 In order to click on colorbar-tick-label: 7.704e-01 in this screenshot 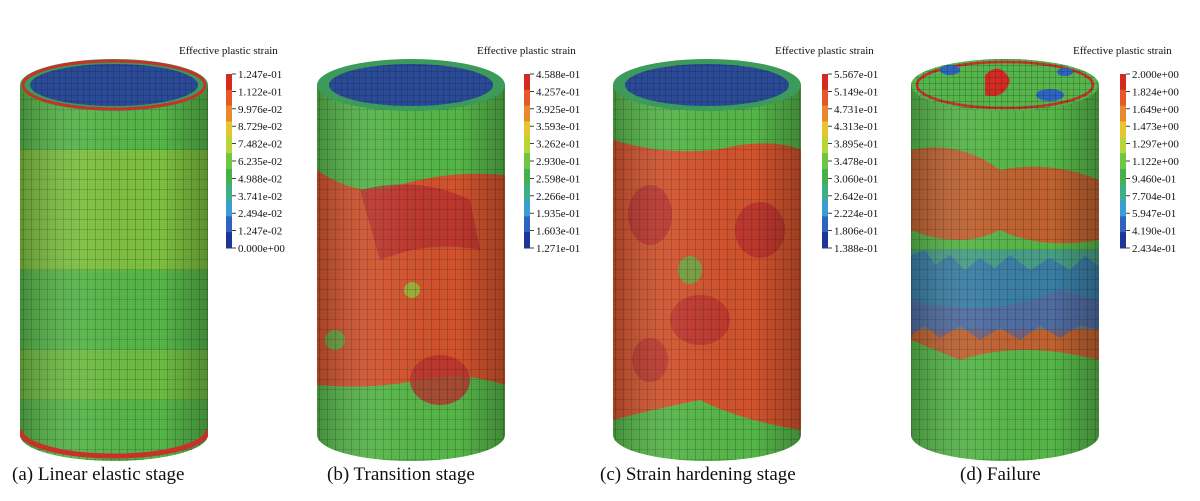, I will do `click(1154, 197)`.